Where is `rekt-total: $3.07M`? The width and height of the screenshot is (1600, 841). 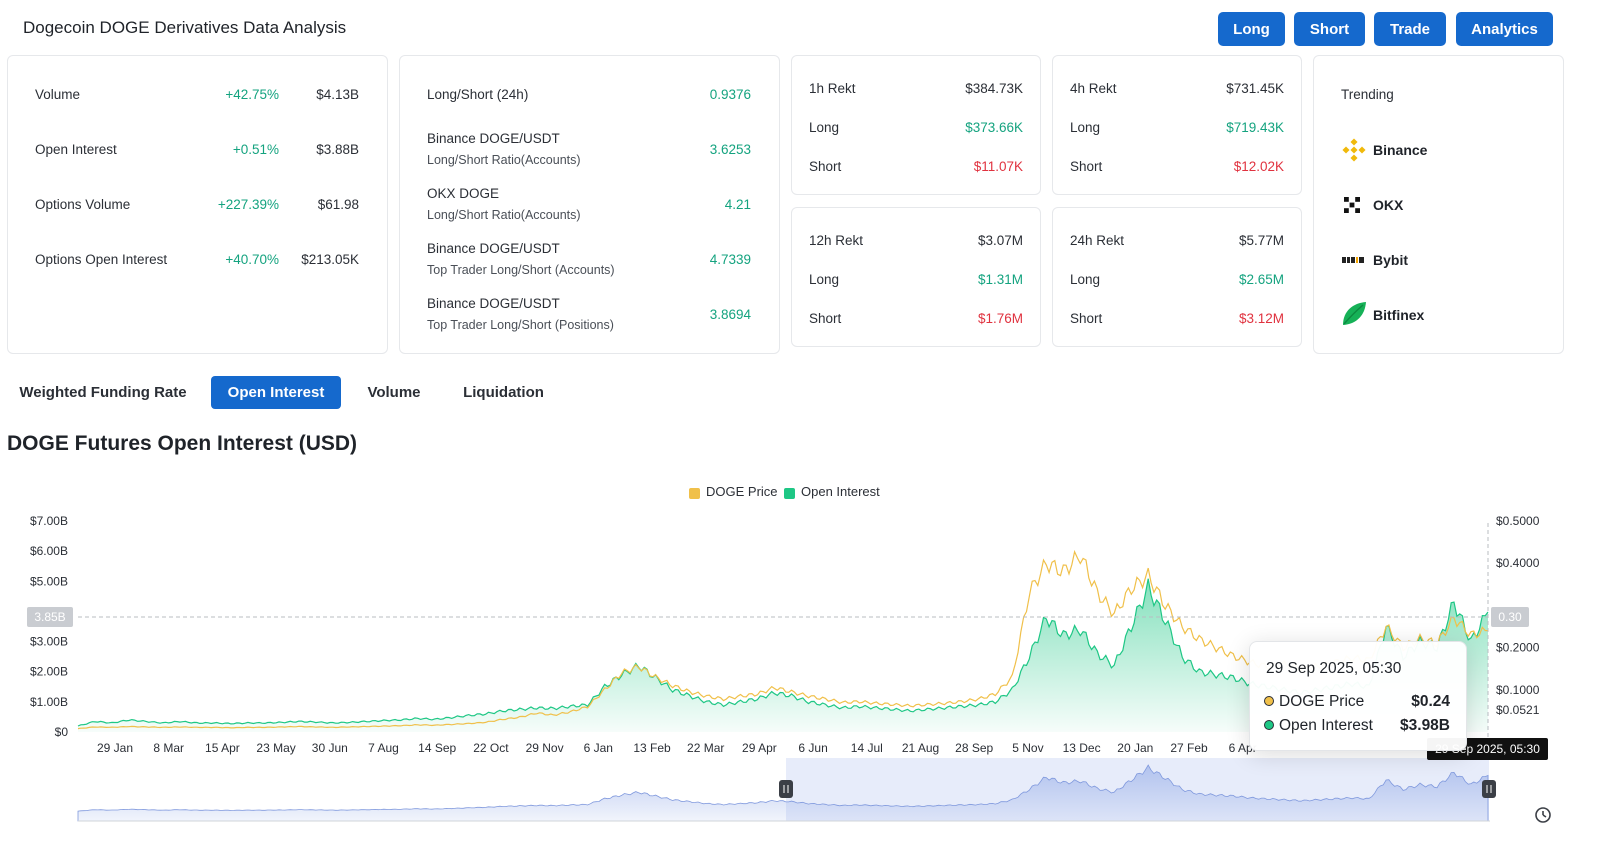
rekt-total: $3.07M is located at coordinates (1000, 240).